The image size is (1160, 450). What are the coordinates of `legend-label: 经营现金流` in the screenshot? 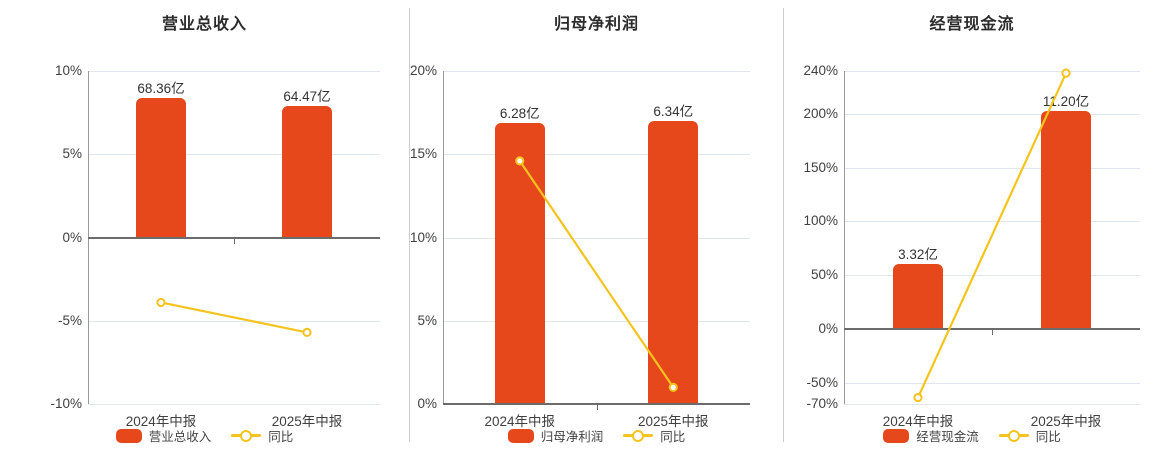 It's located at (947, 437).